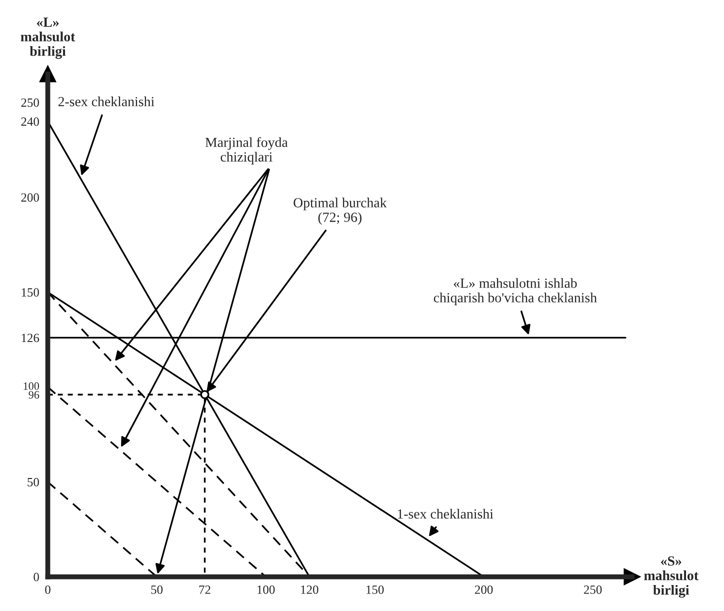 This screenshot has width=724, height=611. Describe the element at coordinates (375, 589) in the screenshot. I see `x-tick-label: 150` at that location.